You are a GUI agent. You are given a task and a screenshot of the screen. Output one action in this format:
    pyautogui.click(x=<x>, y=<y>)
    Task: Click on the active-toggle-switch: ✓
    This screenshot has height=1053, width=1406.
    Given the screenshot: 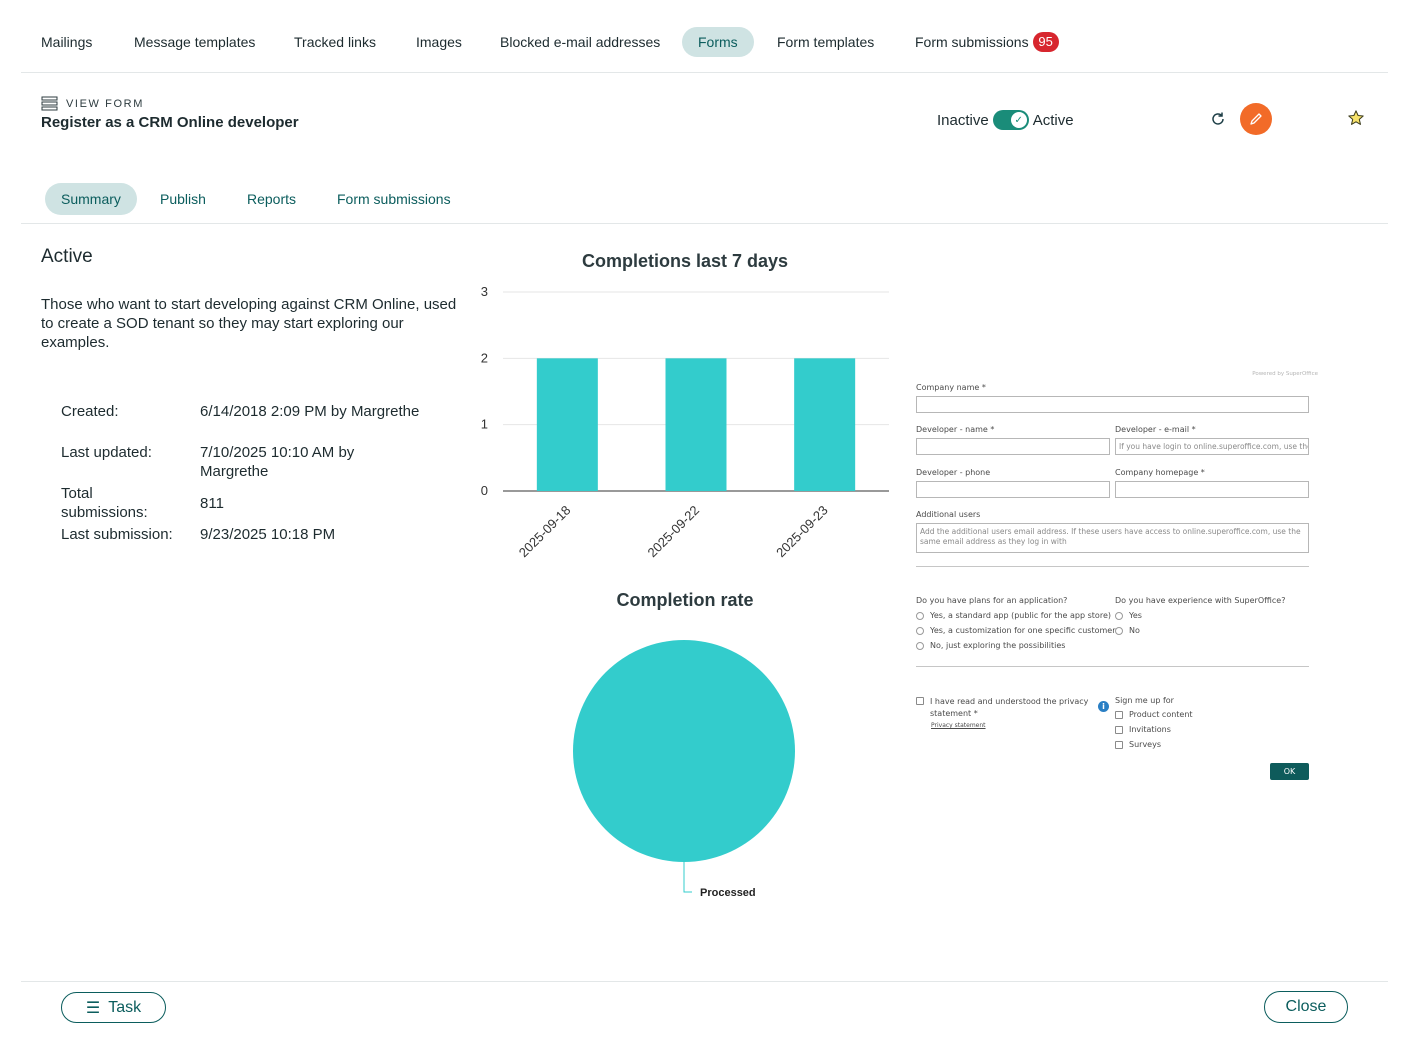 What is the action you would take?
    pyautogui.click(x=1010, y=120)
    